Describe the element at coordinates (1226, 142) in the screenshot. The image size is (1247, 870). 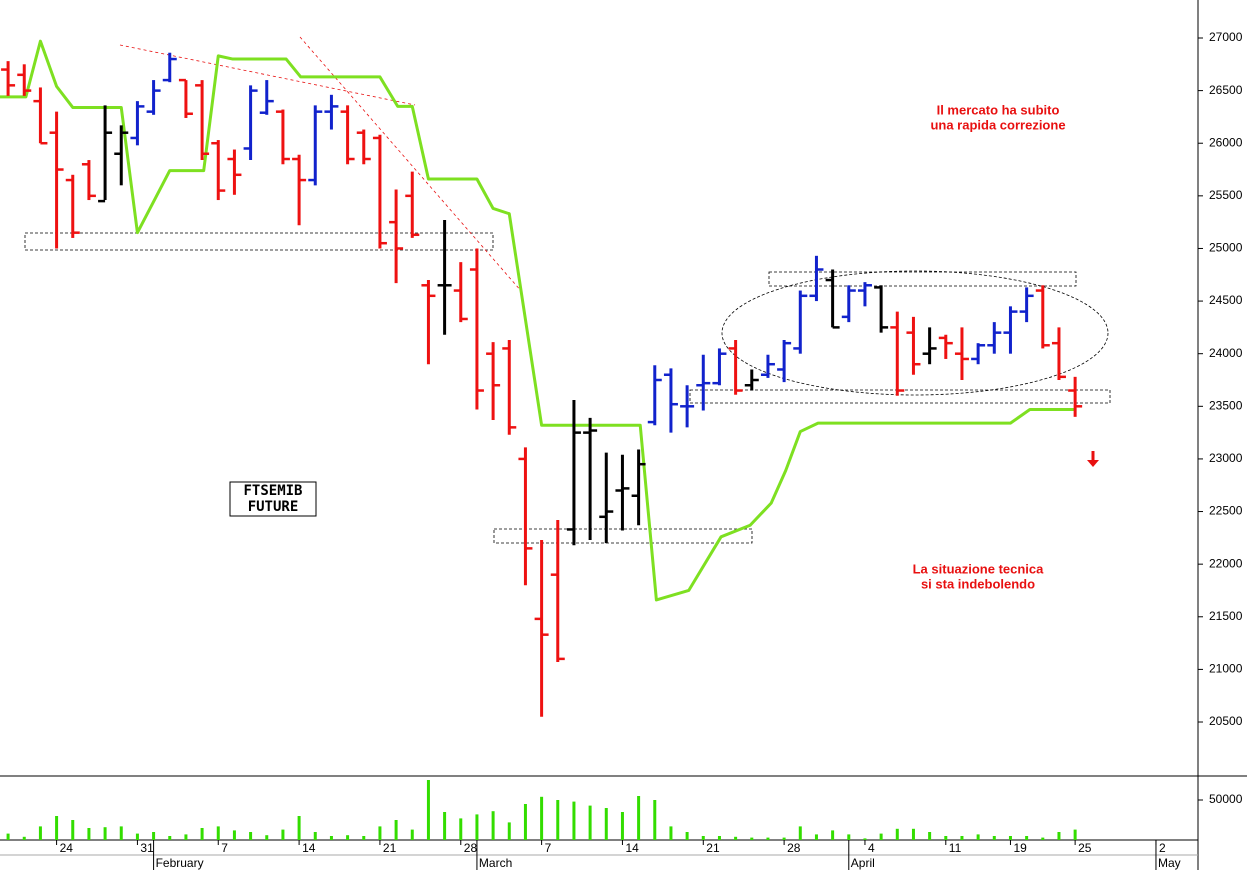
I see `y-tick-label: 26000` at that location.